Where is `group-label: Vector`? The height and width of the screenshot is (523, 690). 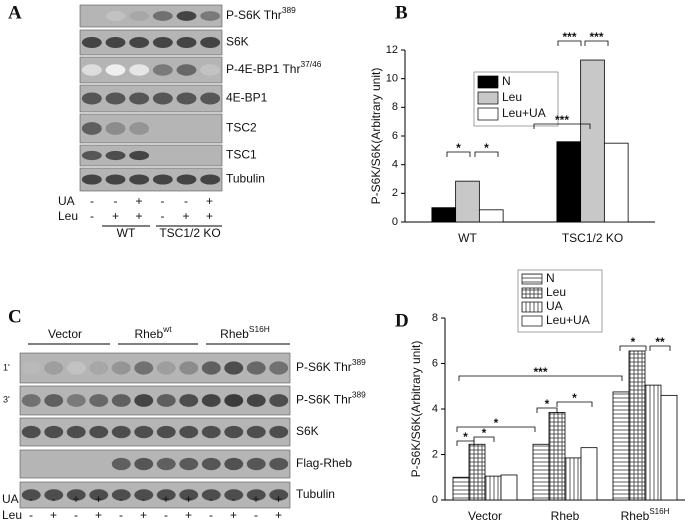
group-label: Vector is located at coordinates (65, 334).